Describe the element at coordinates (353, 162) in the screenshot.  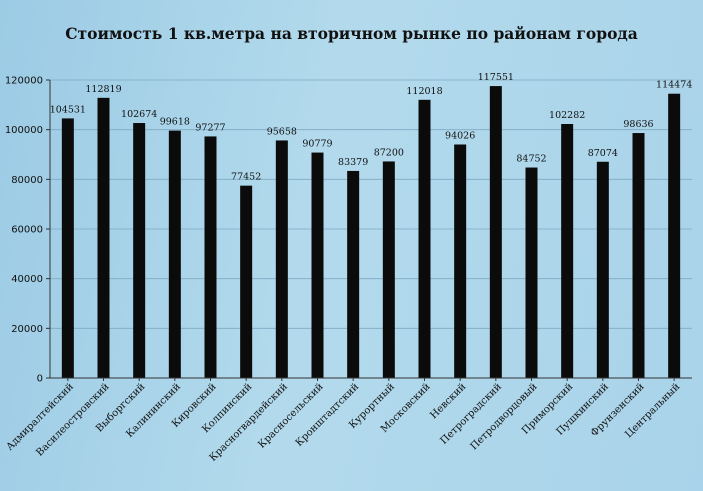
I see `data-label: 83379` at that location.